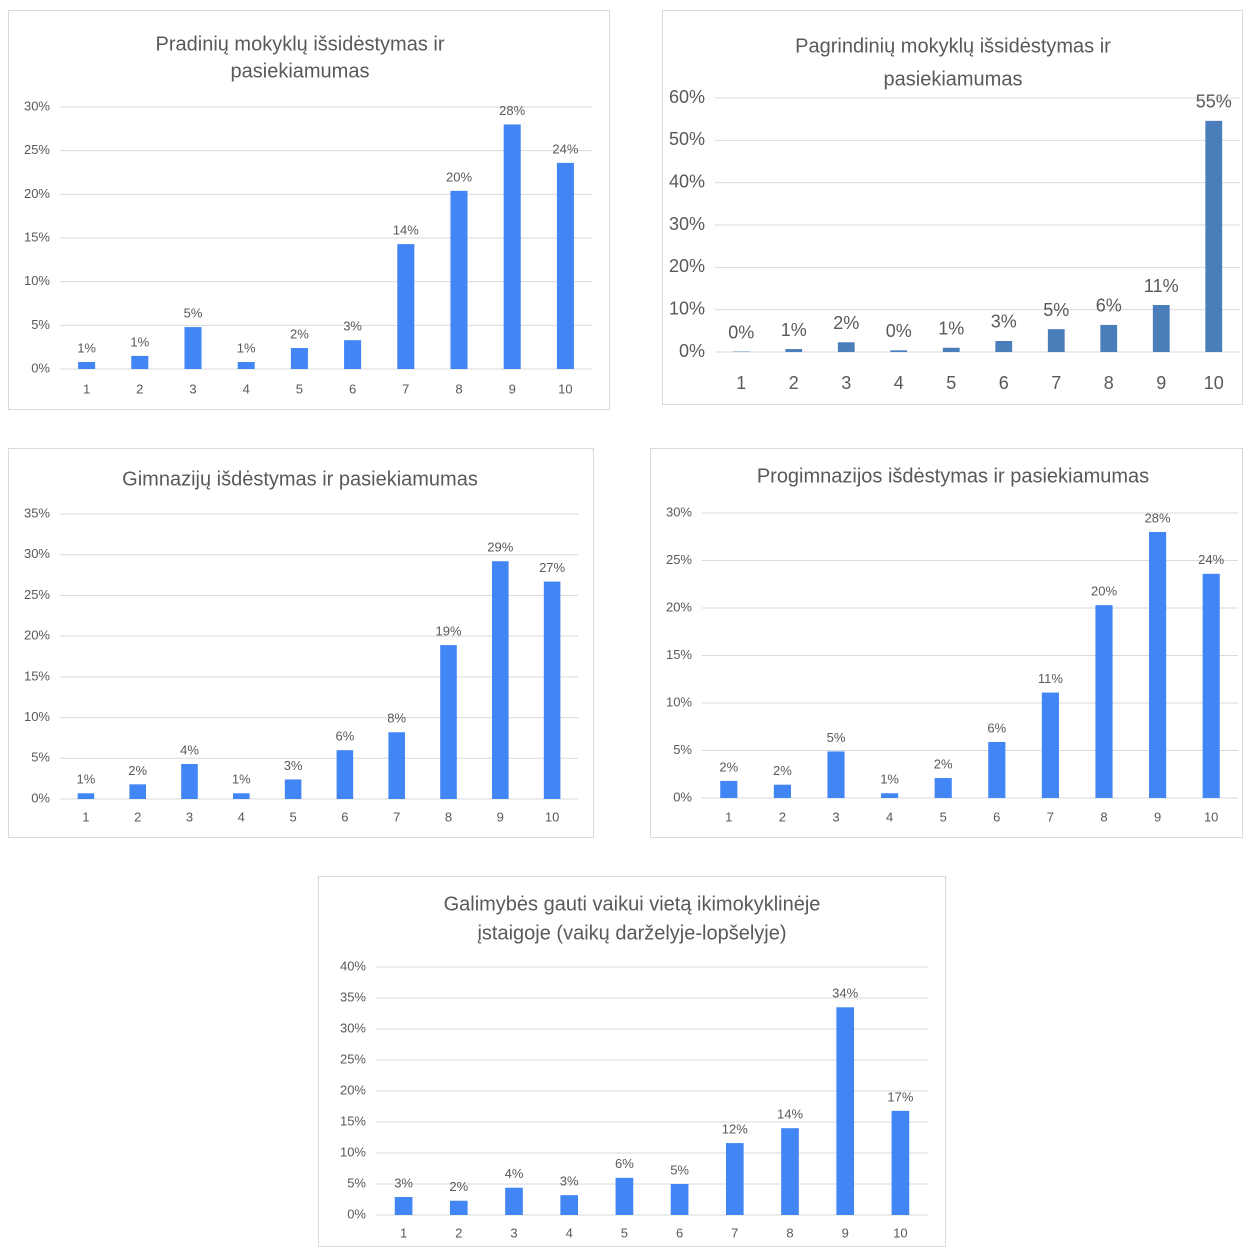 The height and width of the screenshot is (1247, 1243). I want to click on data-label: 4%, so click(189, 749).